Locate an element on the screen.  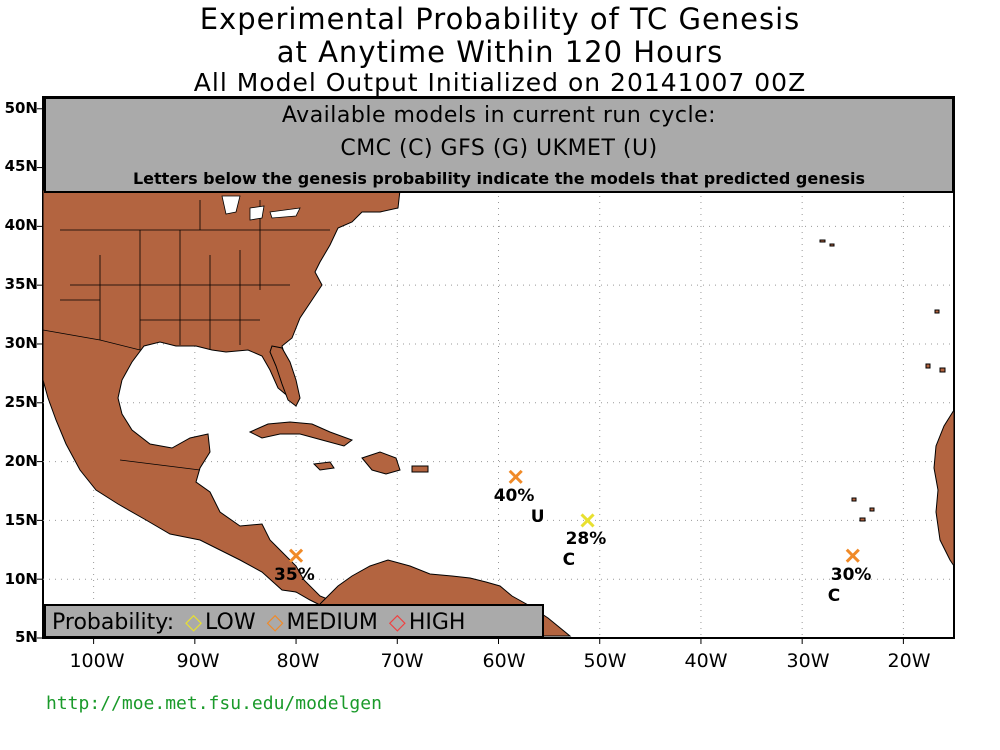
legend-high: HIGH is located at coordinates (437, 622).